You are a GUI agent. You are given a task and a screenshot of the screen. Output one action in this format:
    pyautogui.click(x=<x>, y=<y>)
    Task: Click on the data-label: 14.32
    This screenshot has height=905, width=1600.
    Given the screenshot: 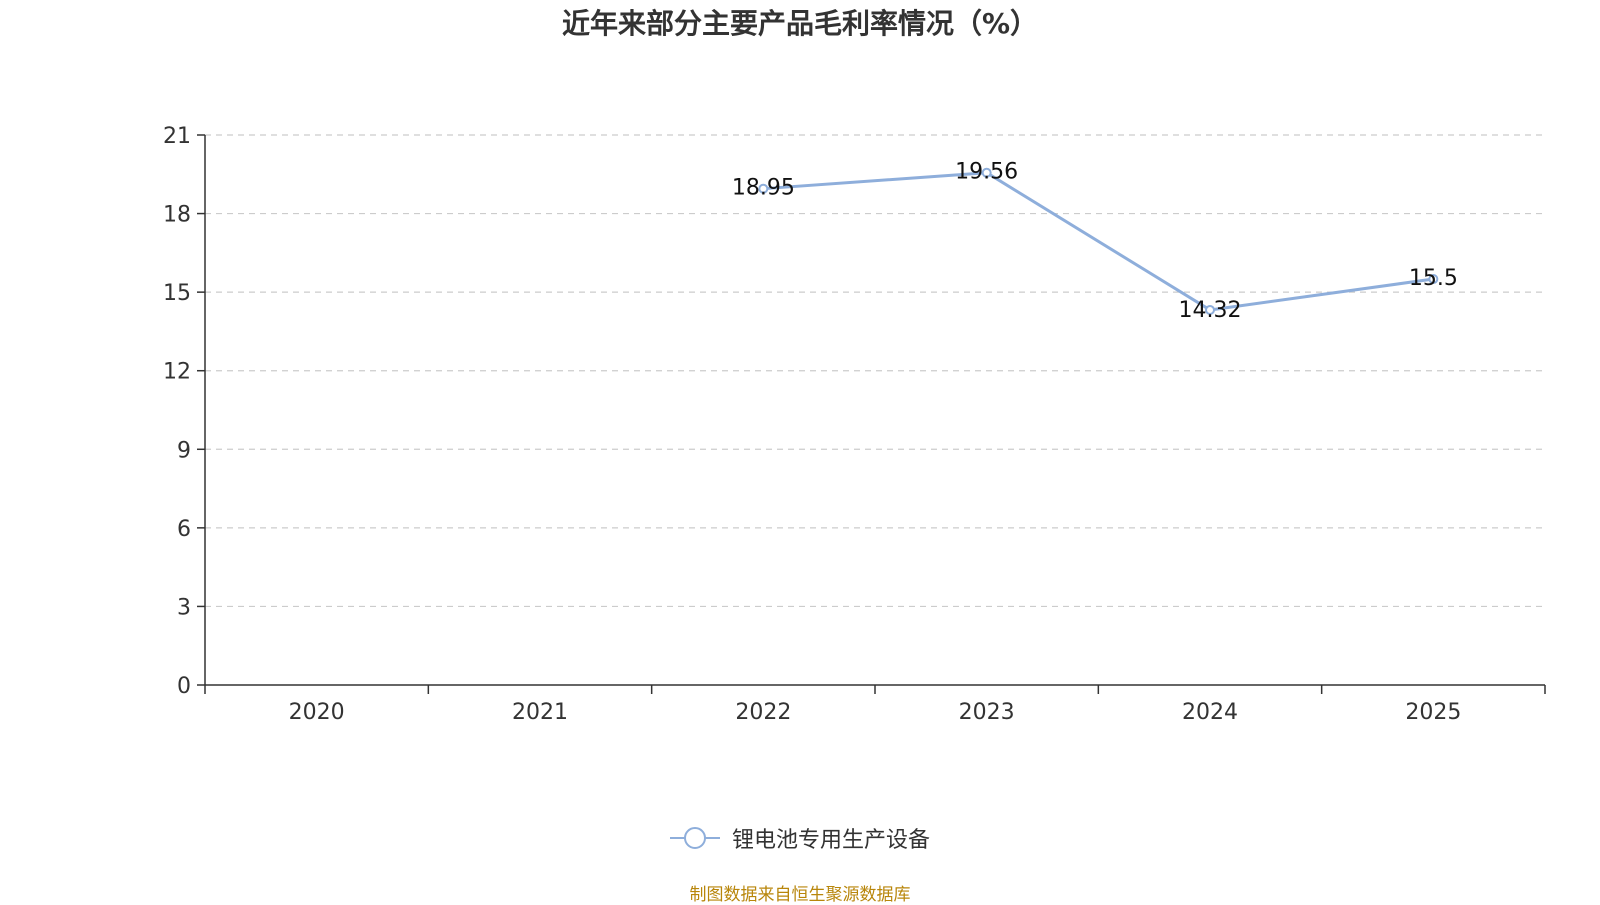 What is the action you would take?
    pyautogui.click(x=1210, y=310)
    